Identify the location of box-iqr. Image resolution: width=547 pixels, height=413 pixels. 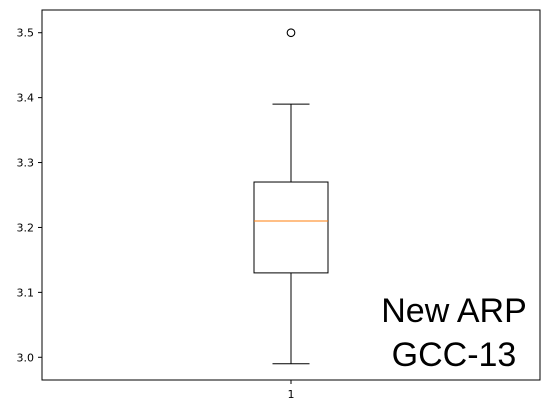
(291, 227).